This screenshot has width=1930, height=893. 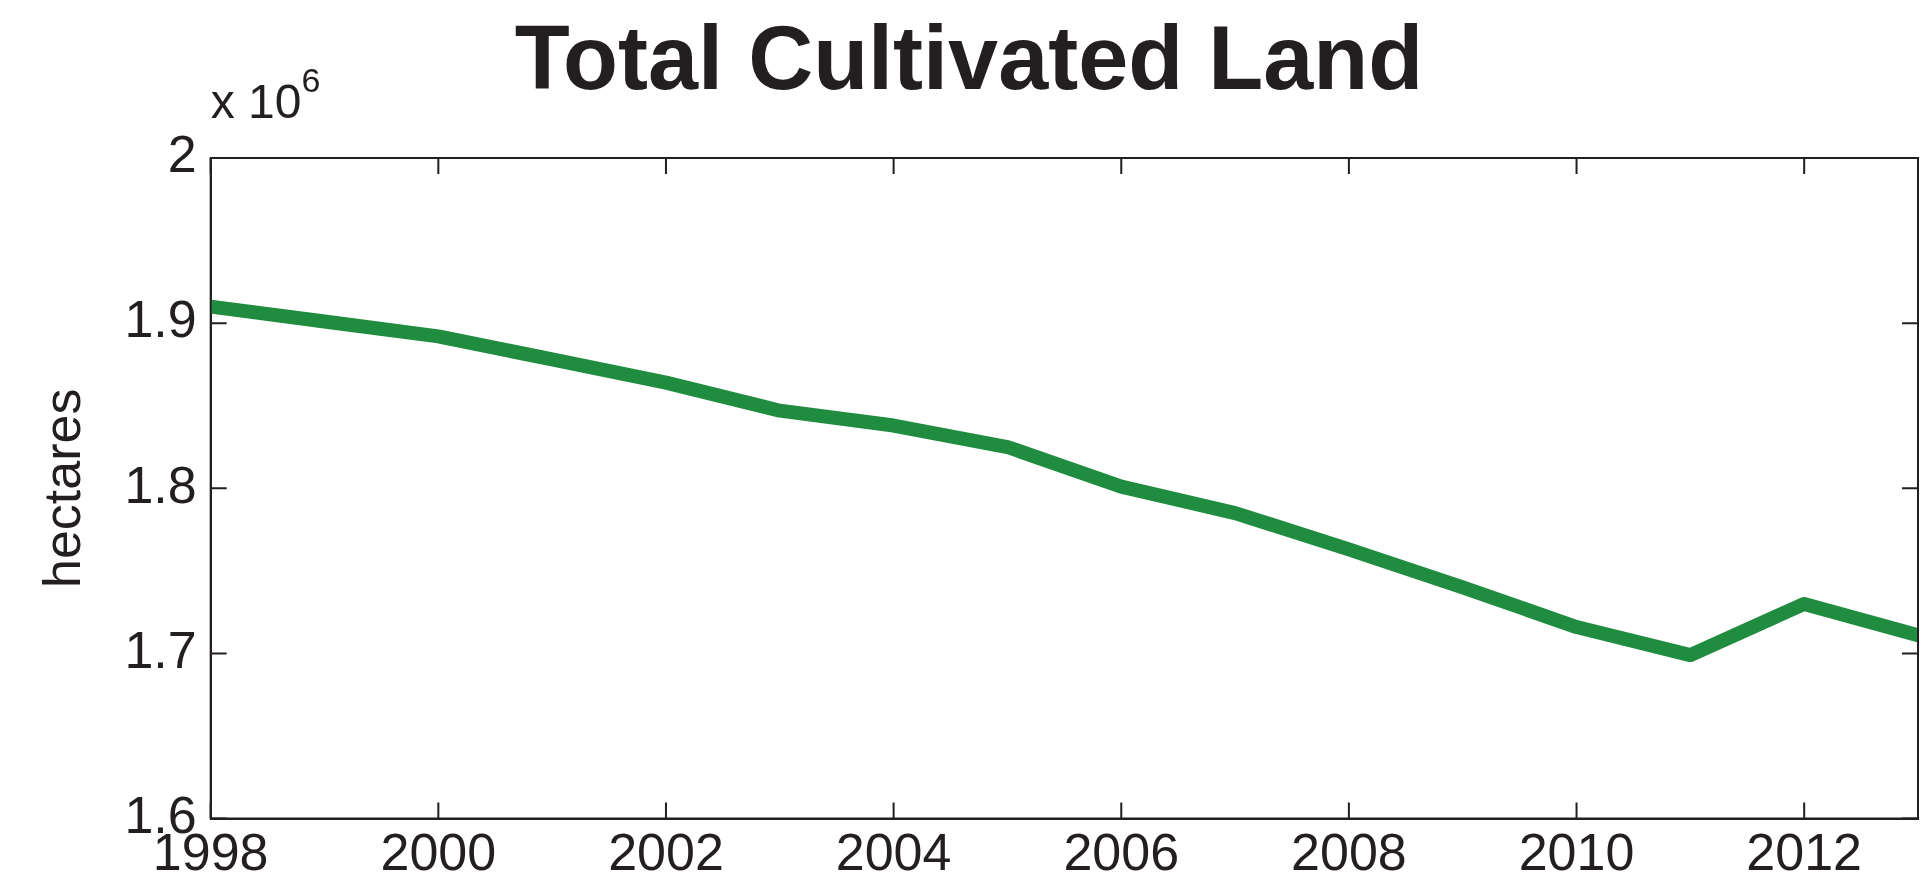 What do you see at coordinates (666, 852) in the screenshot?
I see `x-tick-label: 2002` at bounding box center [666, 852].